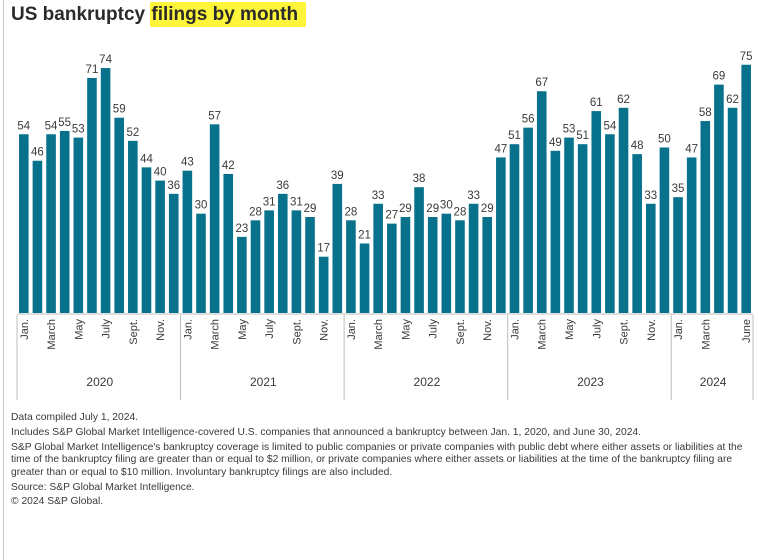  I want to click on bar-2021-oct, so click(310, 265).